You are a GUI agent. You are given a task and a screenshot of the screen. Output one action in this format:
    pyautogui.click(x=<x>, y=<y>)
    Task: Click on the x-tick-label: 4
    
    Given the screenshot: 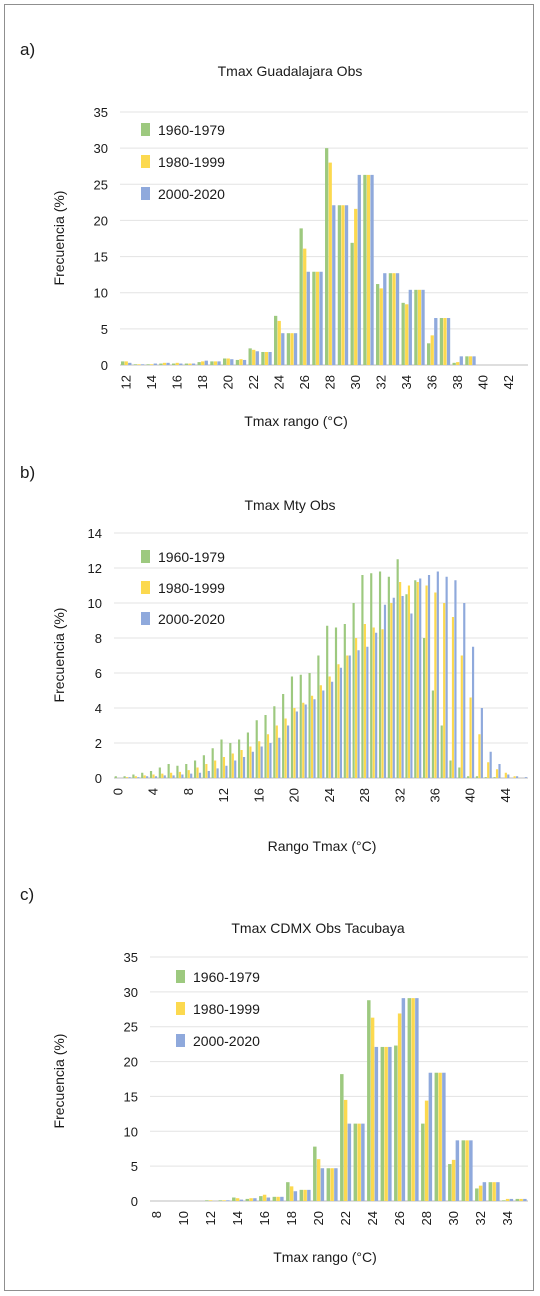 What is the action you would take?
    pyautogui.click(x=153, y=791)
    